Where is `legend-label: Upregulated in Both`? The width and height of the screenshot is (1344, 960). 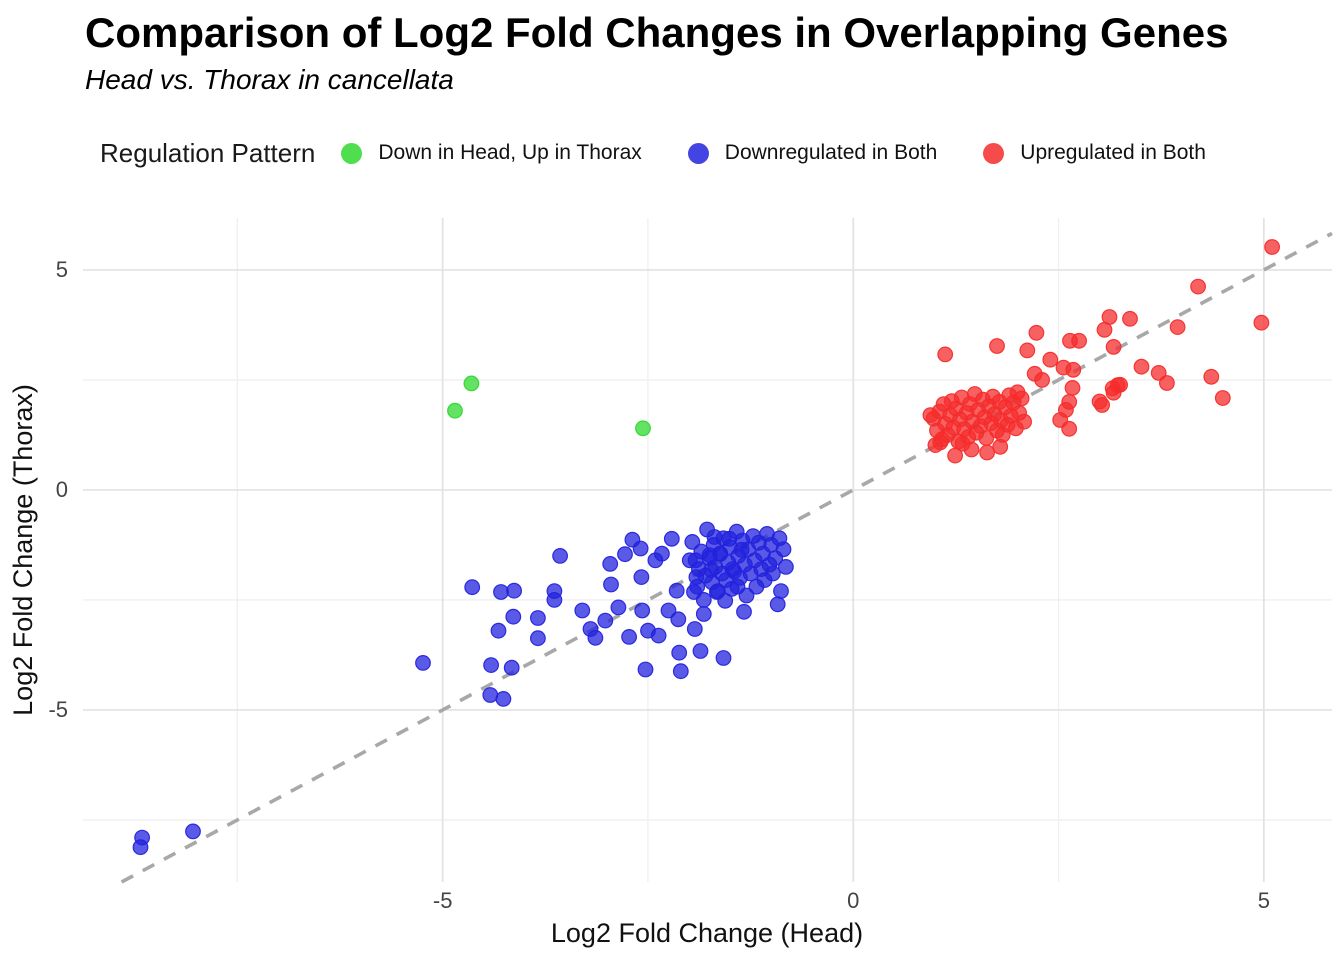
legend-label: Upregulated in Both is located at coordinates (1113, 152).